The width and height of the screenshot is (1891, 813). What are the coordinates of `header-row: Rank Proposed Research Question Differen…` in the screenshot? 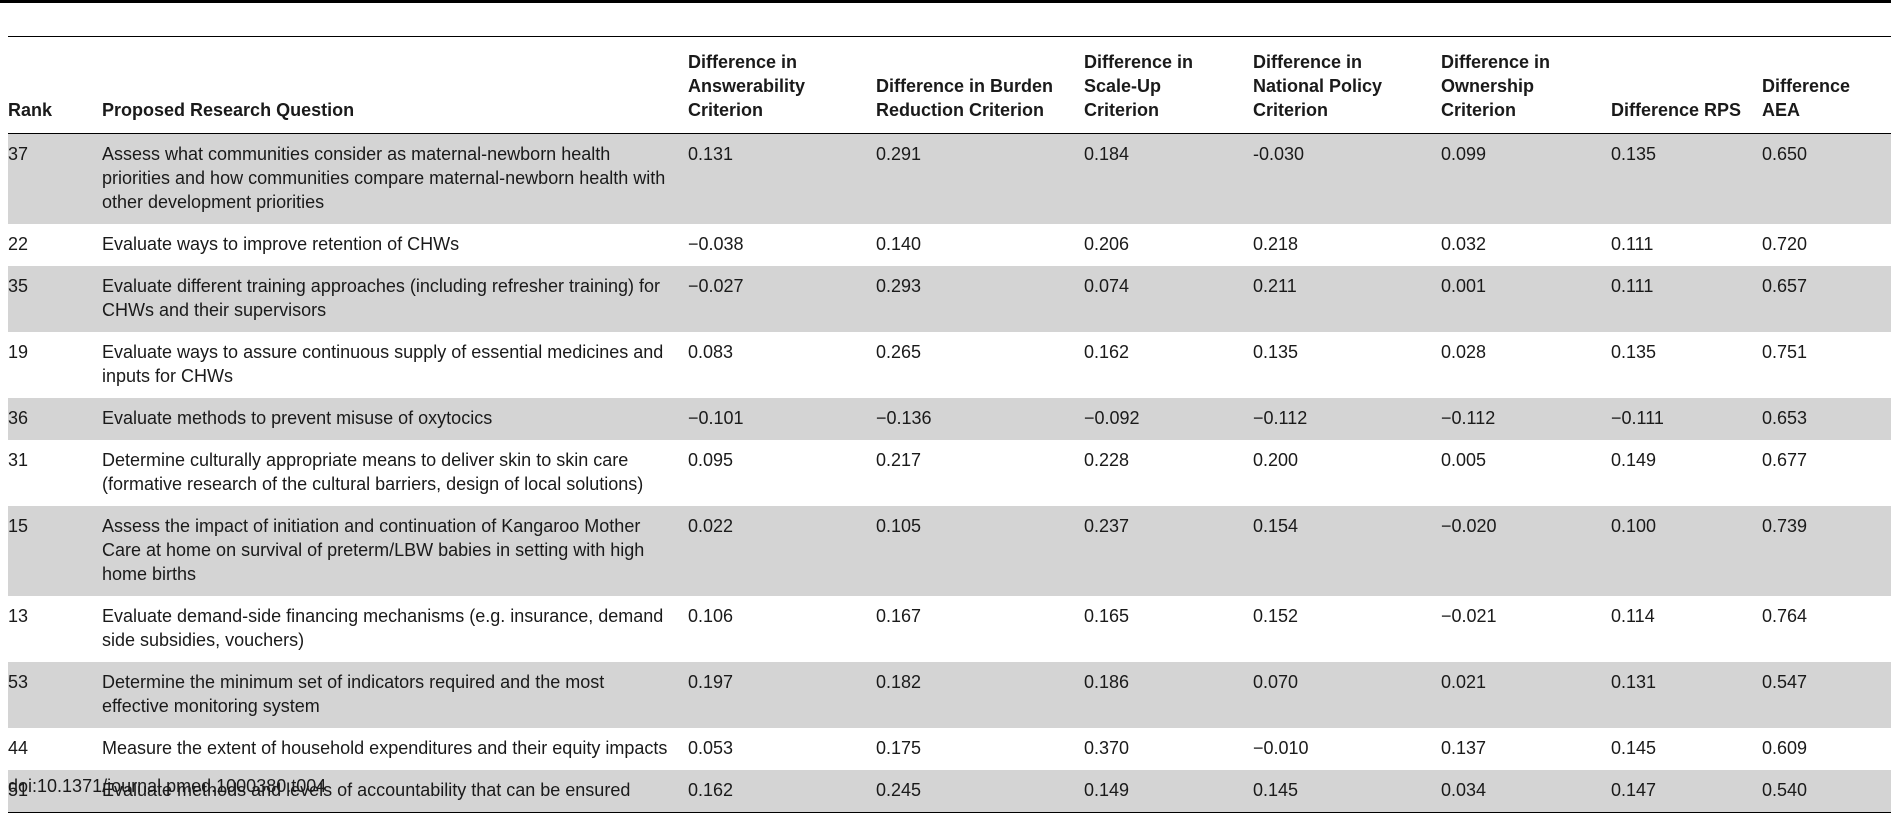 It's located at (949, 85).